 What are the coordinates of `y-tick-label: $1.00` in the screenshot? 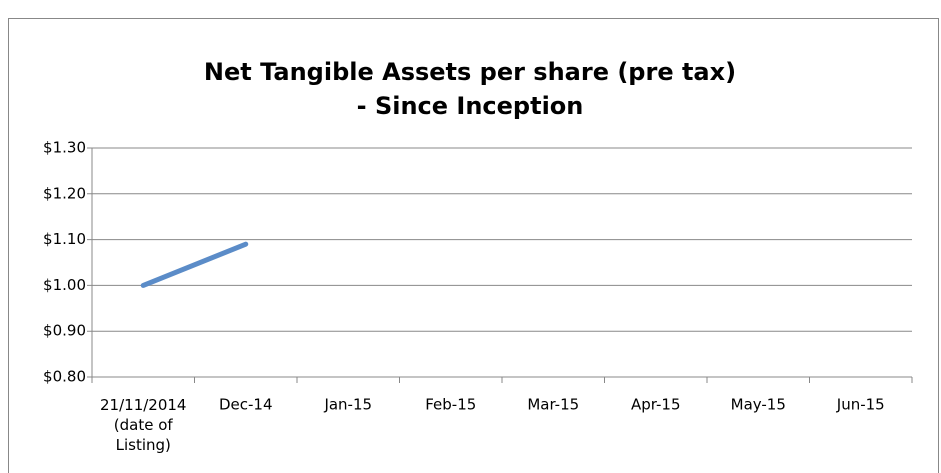 It's located at (64, 285).